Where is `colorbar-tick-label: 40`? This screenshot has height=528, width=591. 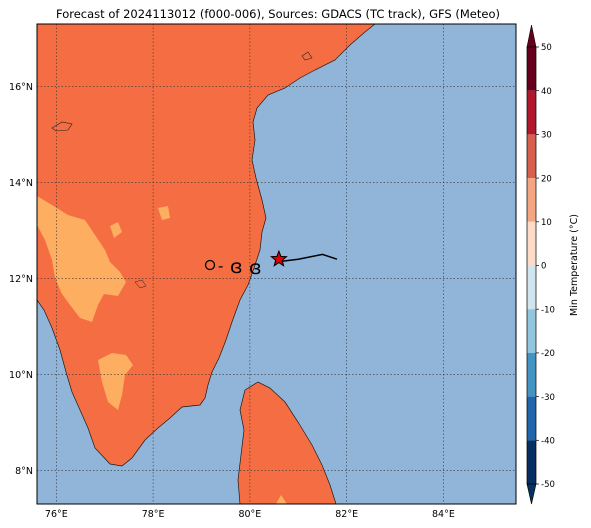 colorbar-tick-label: 40 is located at coordinates (546, 92).